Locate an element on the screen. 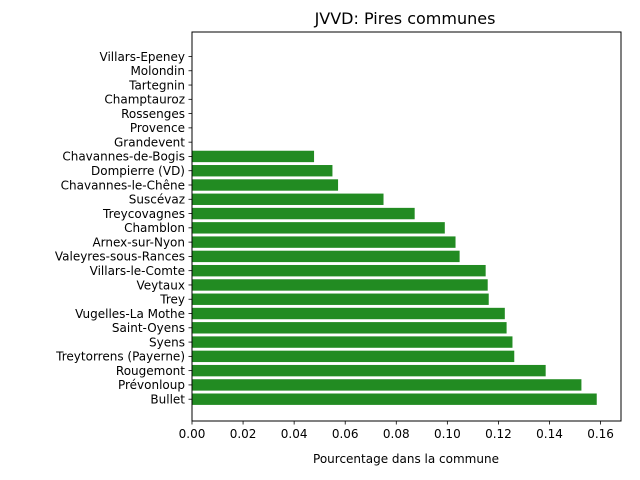 This screenshot has height=480, width=640. bar-chamblon is located at coordinates (318, 228).